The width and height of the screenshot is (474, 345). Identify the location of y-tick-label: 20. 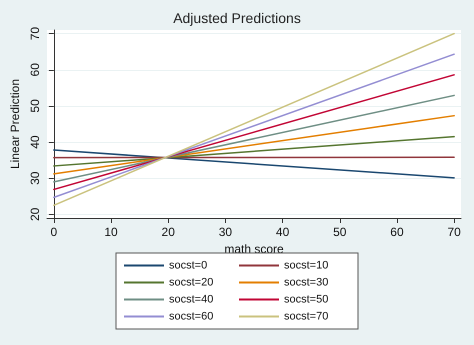
(35, 214).